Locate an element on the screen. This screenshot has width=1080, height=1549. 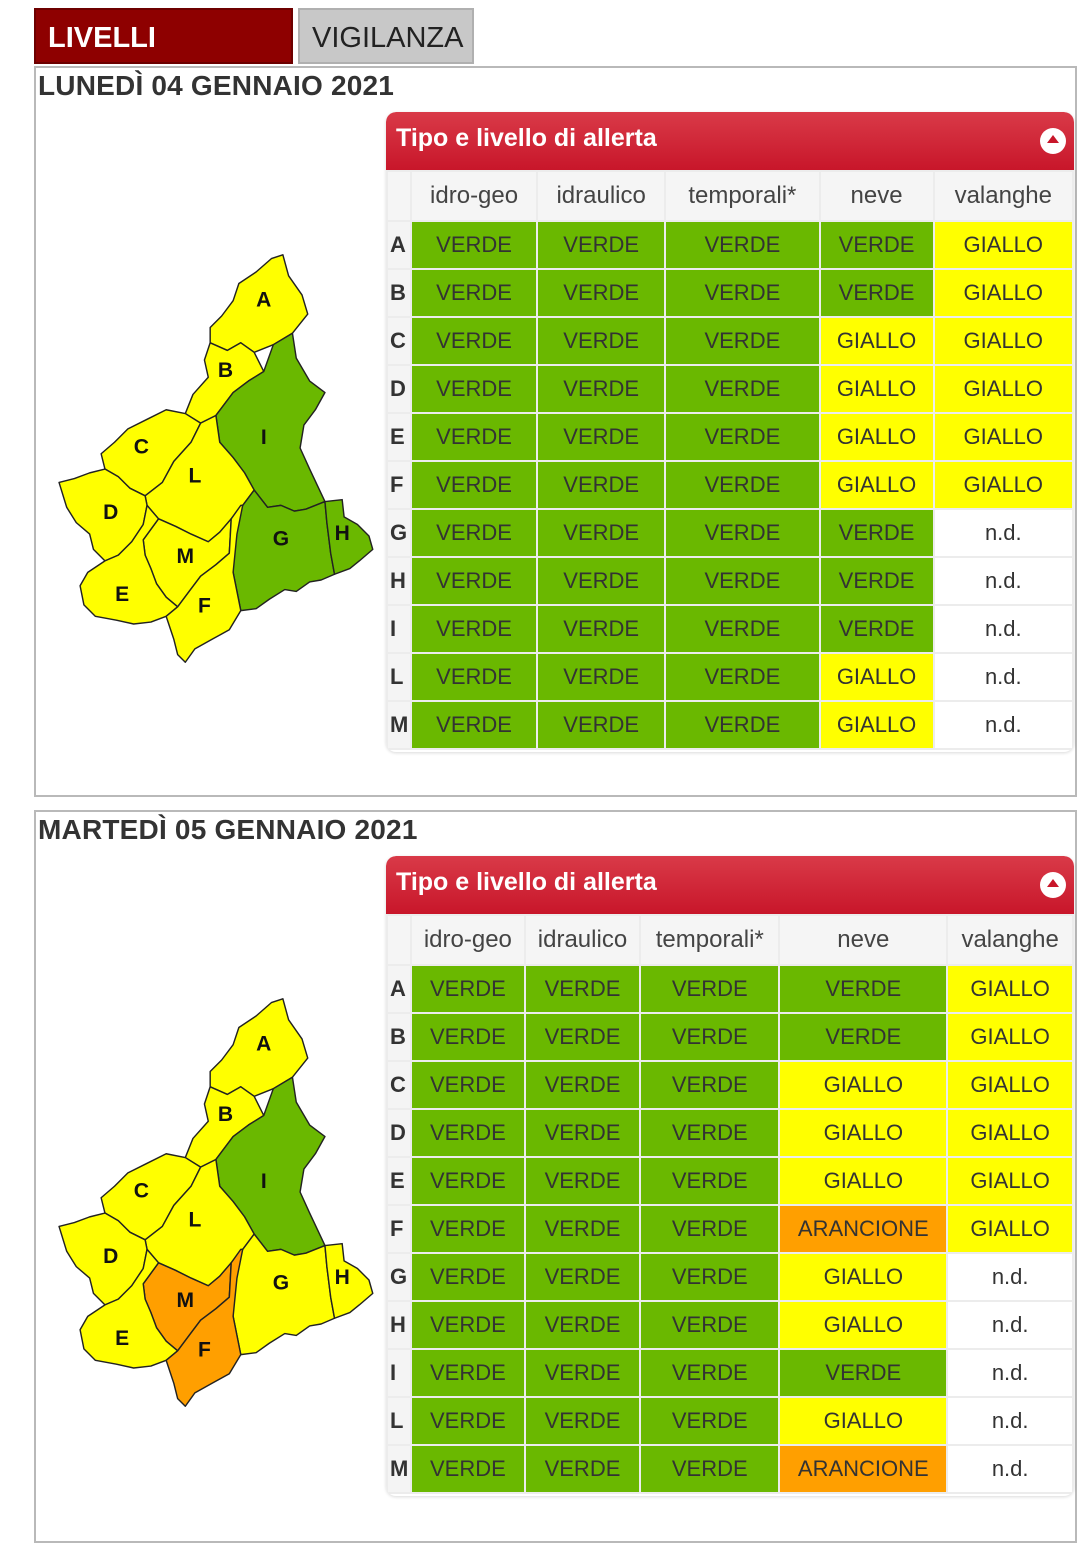
tab-livelli-allerta: LIVELLI ALLERTA is located at coordinates (163, 59).